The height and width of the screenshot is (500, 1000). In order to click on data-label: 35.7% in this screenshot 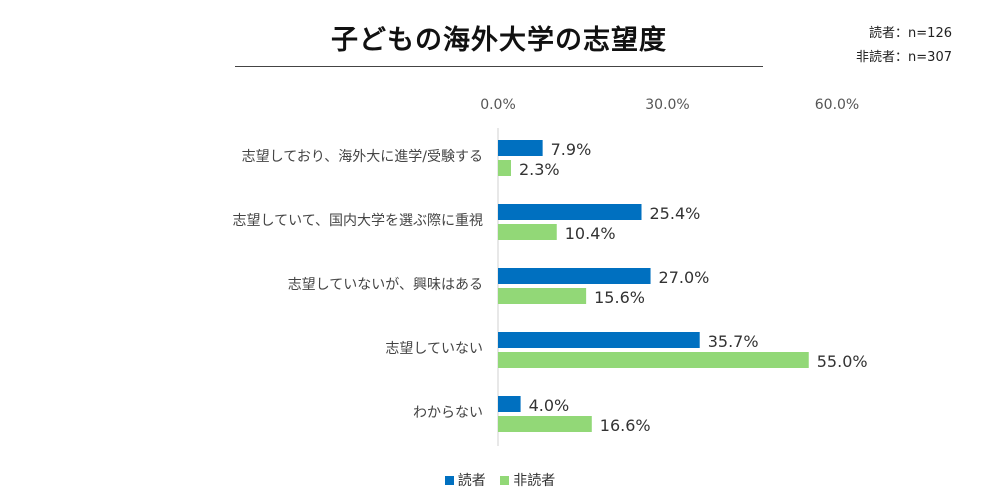, I will do `click(733, 341)`.